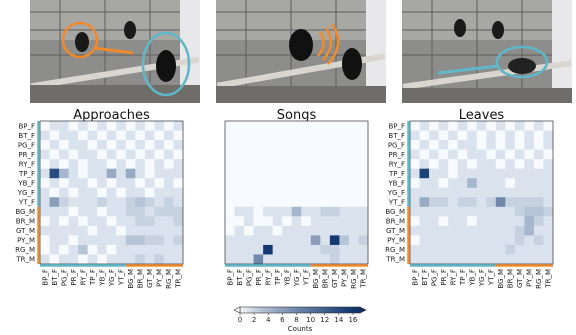 The width and height of the screenshot is (576, 335). Describe the element at coordinates (396, 145) in the screenshot. I see `row-tick-label: PG_F` at that location.